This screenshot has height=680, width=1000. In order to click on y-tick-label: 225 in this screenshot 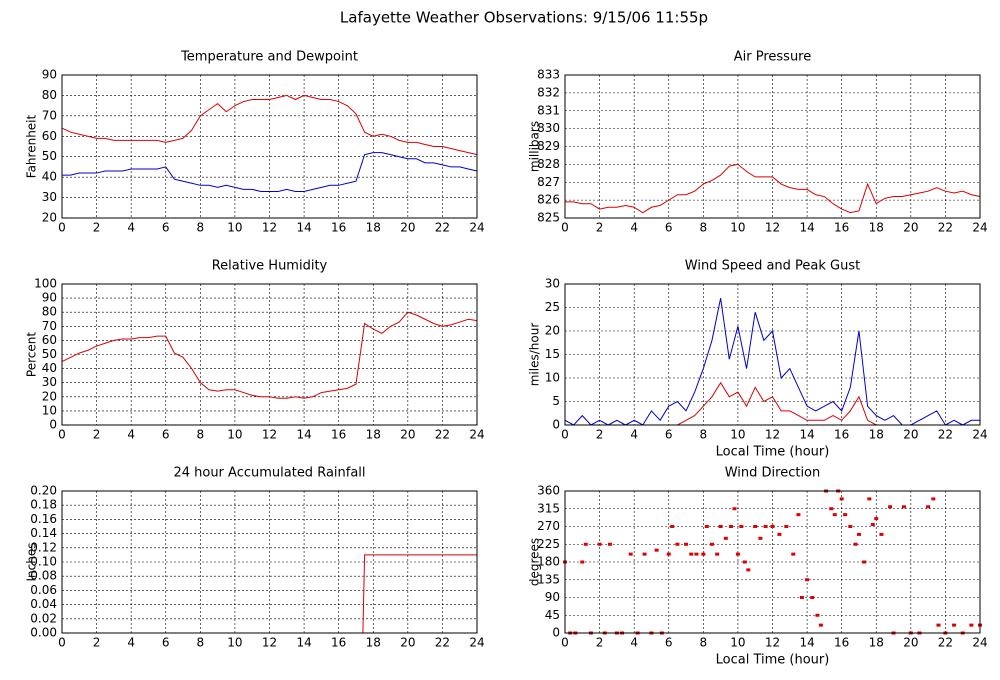, I will do `click(548, 544)`.